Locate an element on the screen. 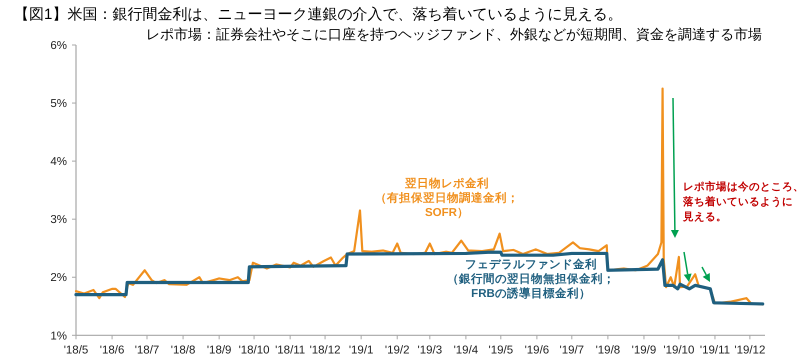 Image resolution: width=800 pixels, height=362 pixels. x-tick-label: '19/9 is located at coordinates (644, 350).